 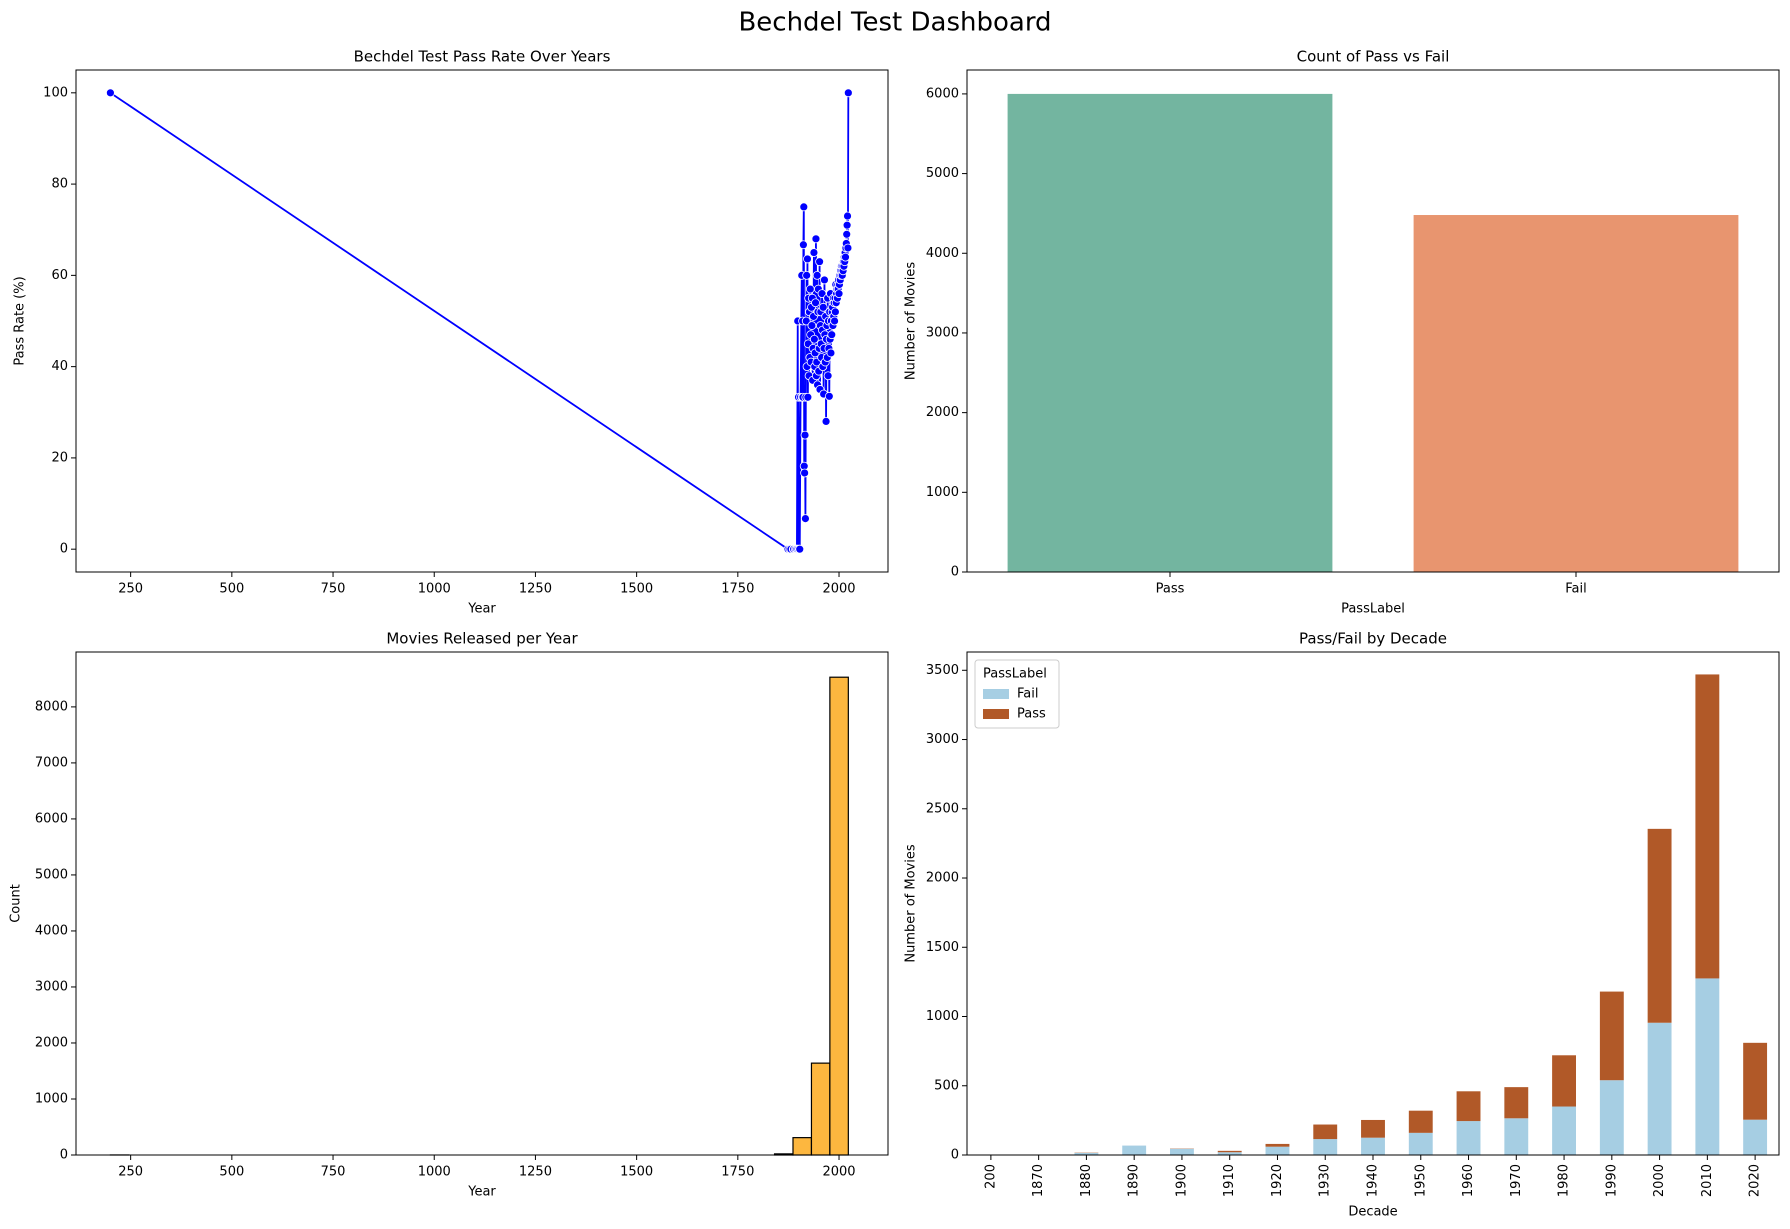 What do you see at coordinates (231, 589) in the screenshot?
I see `x-tick-label: 500` at bounding box center [231, 589].